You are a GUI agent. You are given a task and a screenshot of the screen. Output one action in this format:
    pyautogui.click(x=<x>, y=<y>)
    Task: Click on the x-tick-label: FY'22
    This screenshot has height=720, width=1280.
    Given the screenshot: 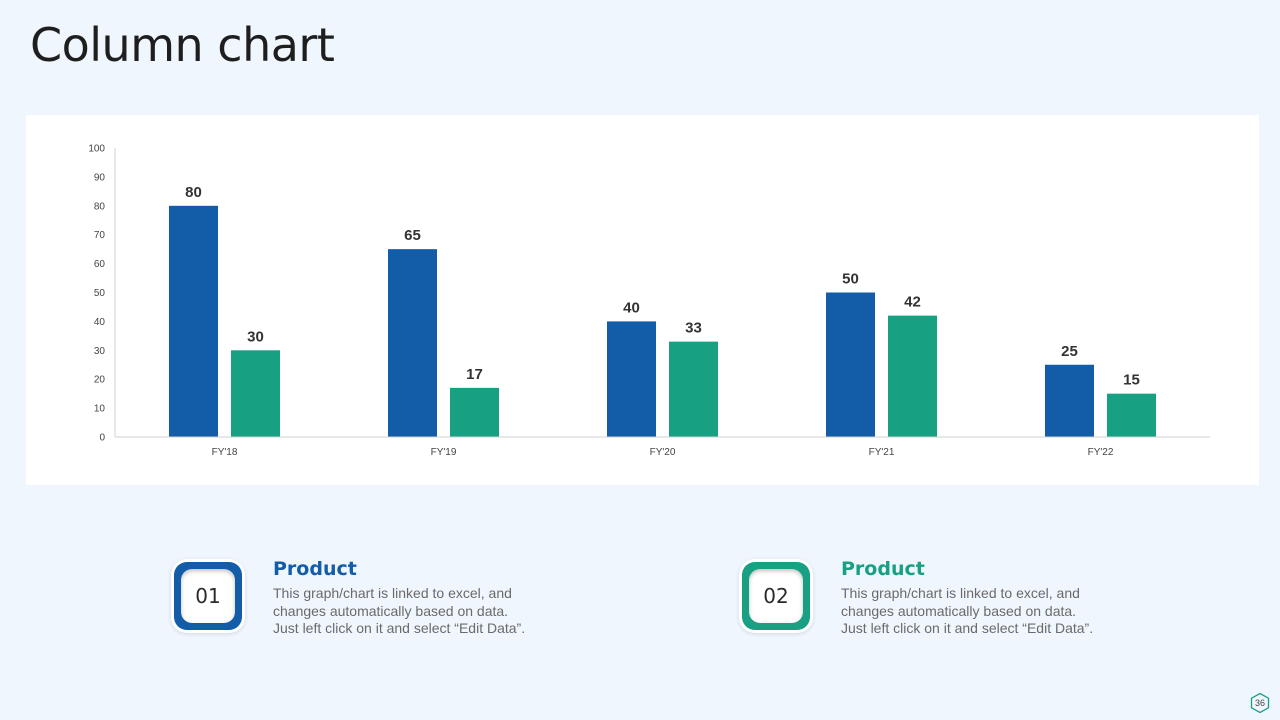 What is the action you would take?
    pyautogui.click(x=1101, y=452)
    